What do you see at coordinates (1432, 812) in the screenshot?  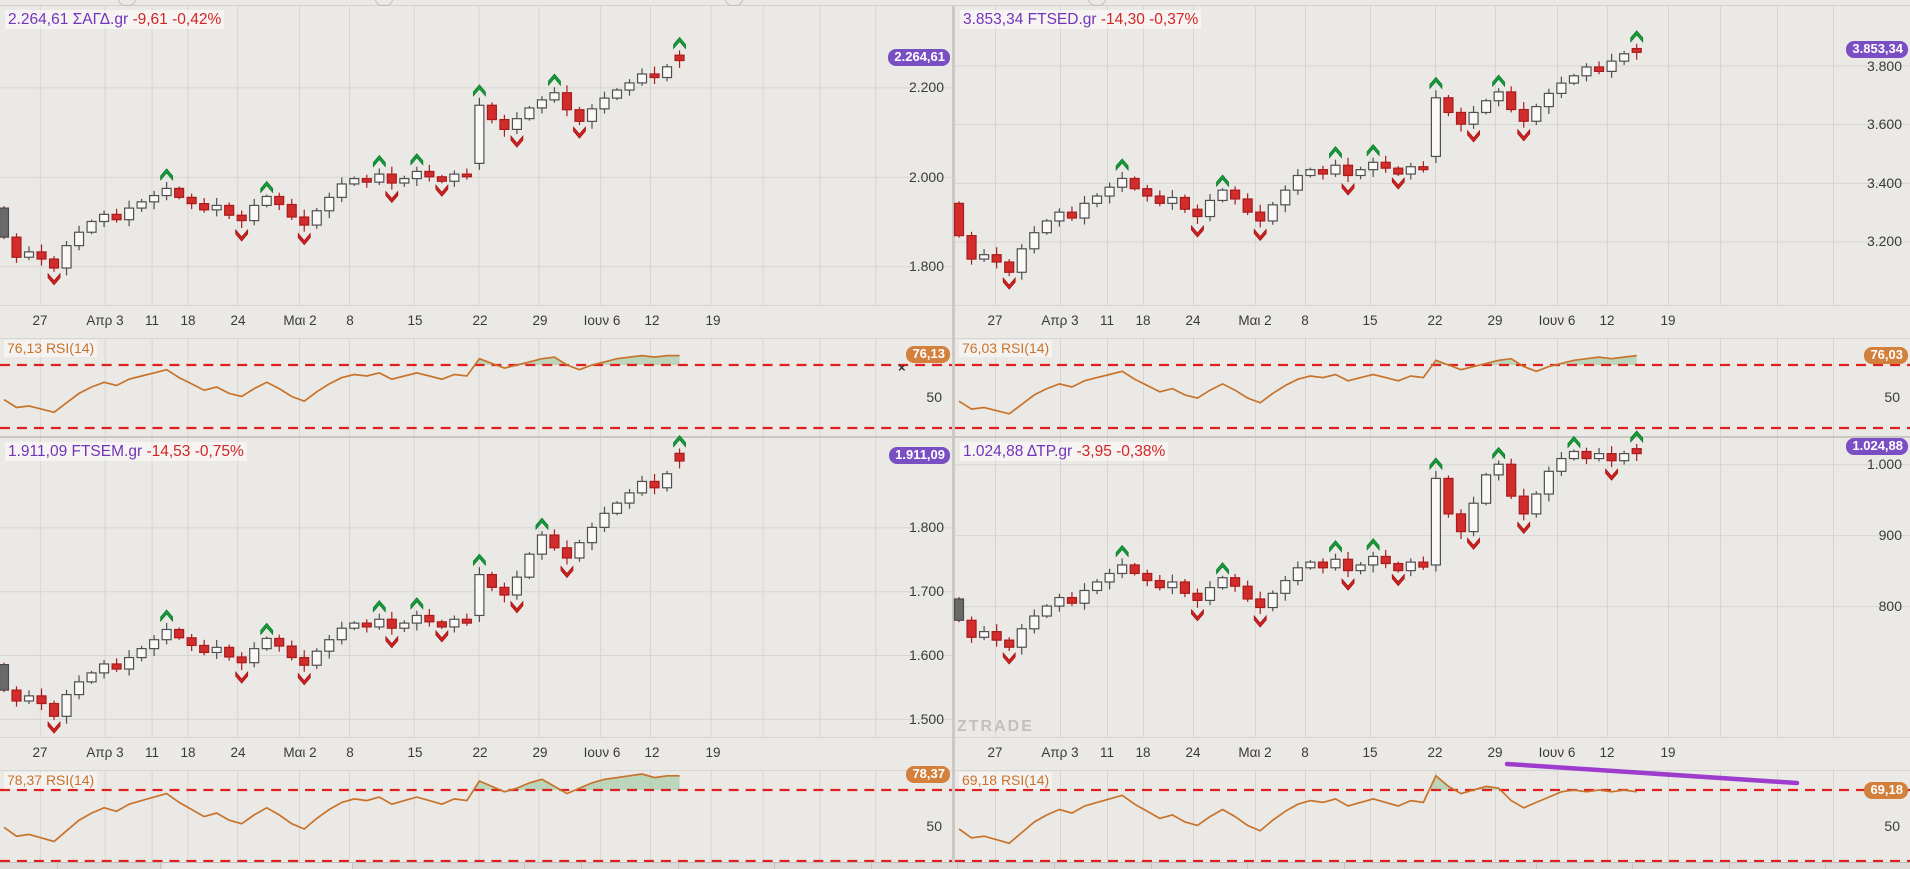 I see `rsi-panel-dtp: 69,18 RSI(14) 50 69,18` at bounding box center [1432, 812].